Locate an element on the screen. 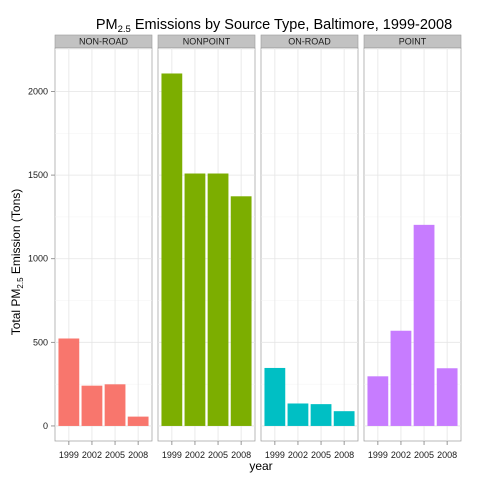 The width and height of the screenshot is (480, 480). y-tick-label: 1500 is located at coordinates (38, 175).